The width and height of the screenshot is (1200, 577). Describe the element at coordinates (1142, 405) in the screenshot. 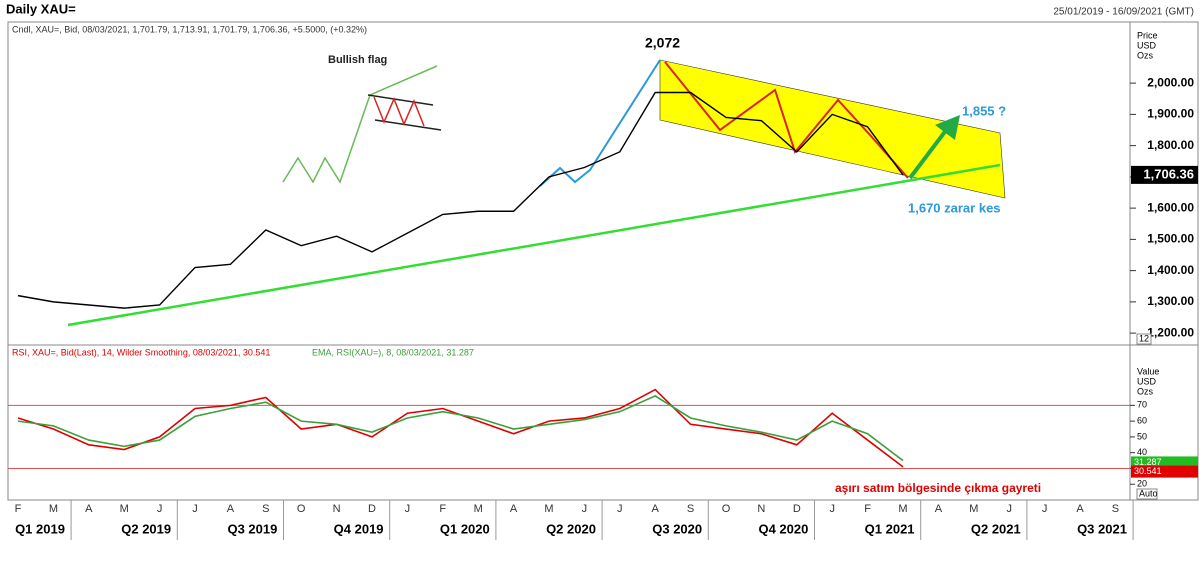

I see `y-tick-label: 70` at that location.